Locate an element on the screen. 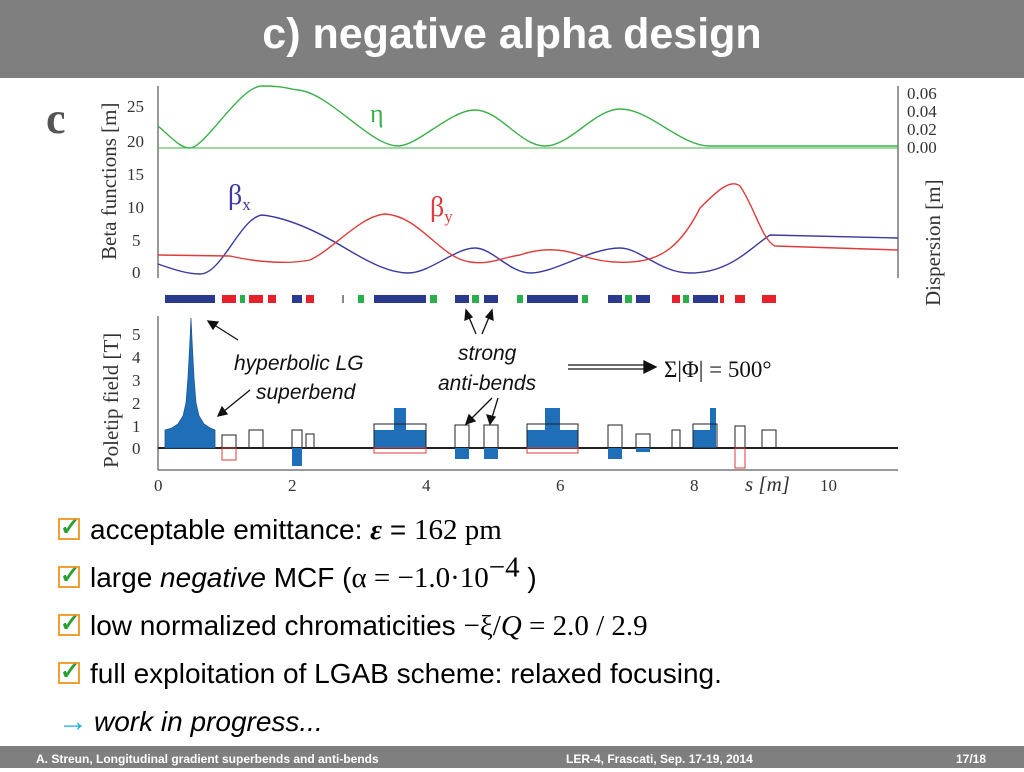  superbend-profile is located at coordinates (190, 383).